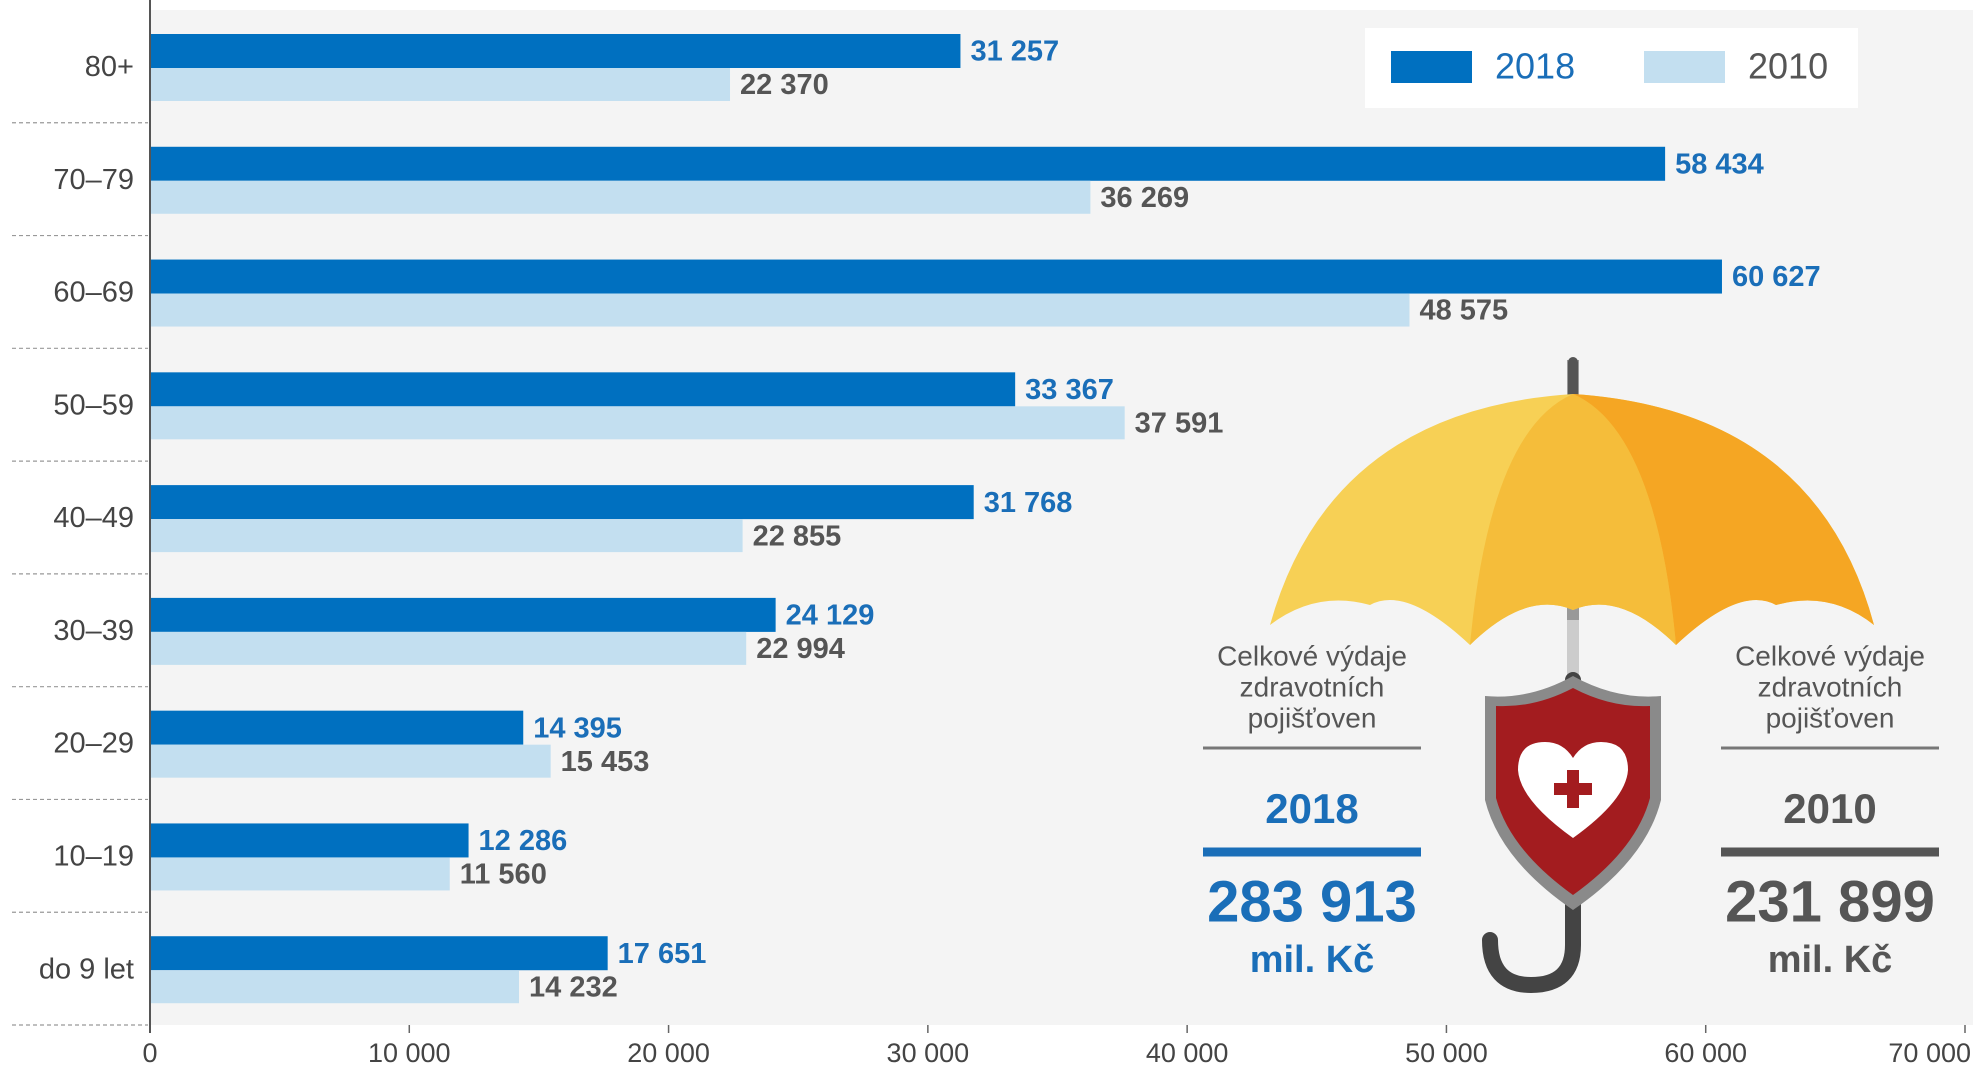 Image resolution: width=1973 pixels, height=1071 pixels. I want to click on value-label: 31 257, so click(1014, 52).